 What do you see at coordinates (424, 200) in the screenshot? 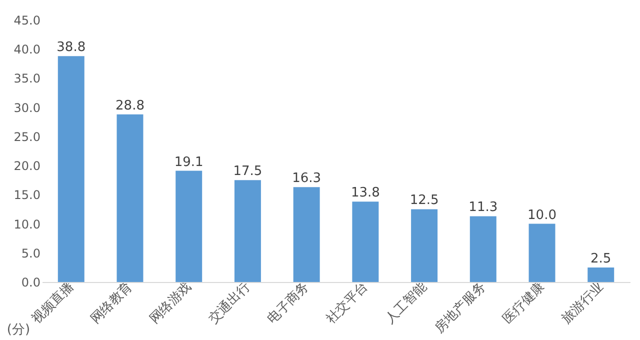
I see `data-label: 12.5` at bounding box center [424, 200].